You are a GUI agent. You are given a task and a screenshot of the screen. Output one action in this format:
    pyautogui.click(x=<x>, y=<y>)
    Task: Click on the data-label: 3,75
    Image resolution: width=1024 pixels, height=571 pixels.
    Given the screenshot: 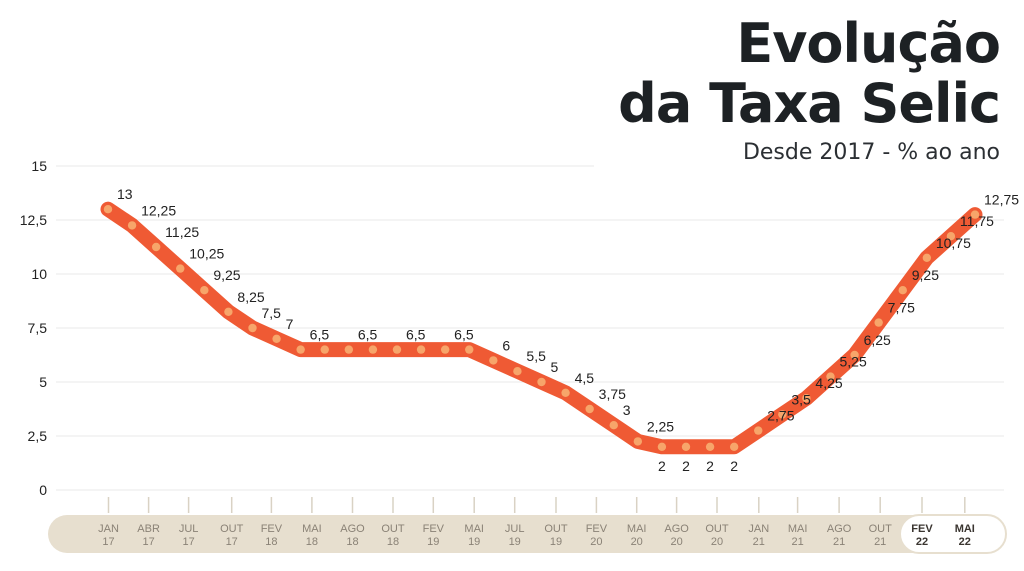 What is the action you would take?
    pyautogui.click(x=612, y=394)
    